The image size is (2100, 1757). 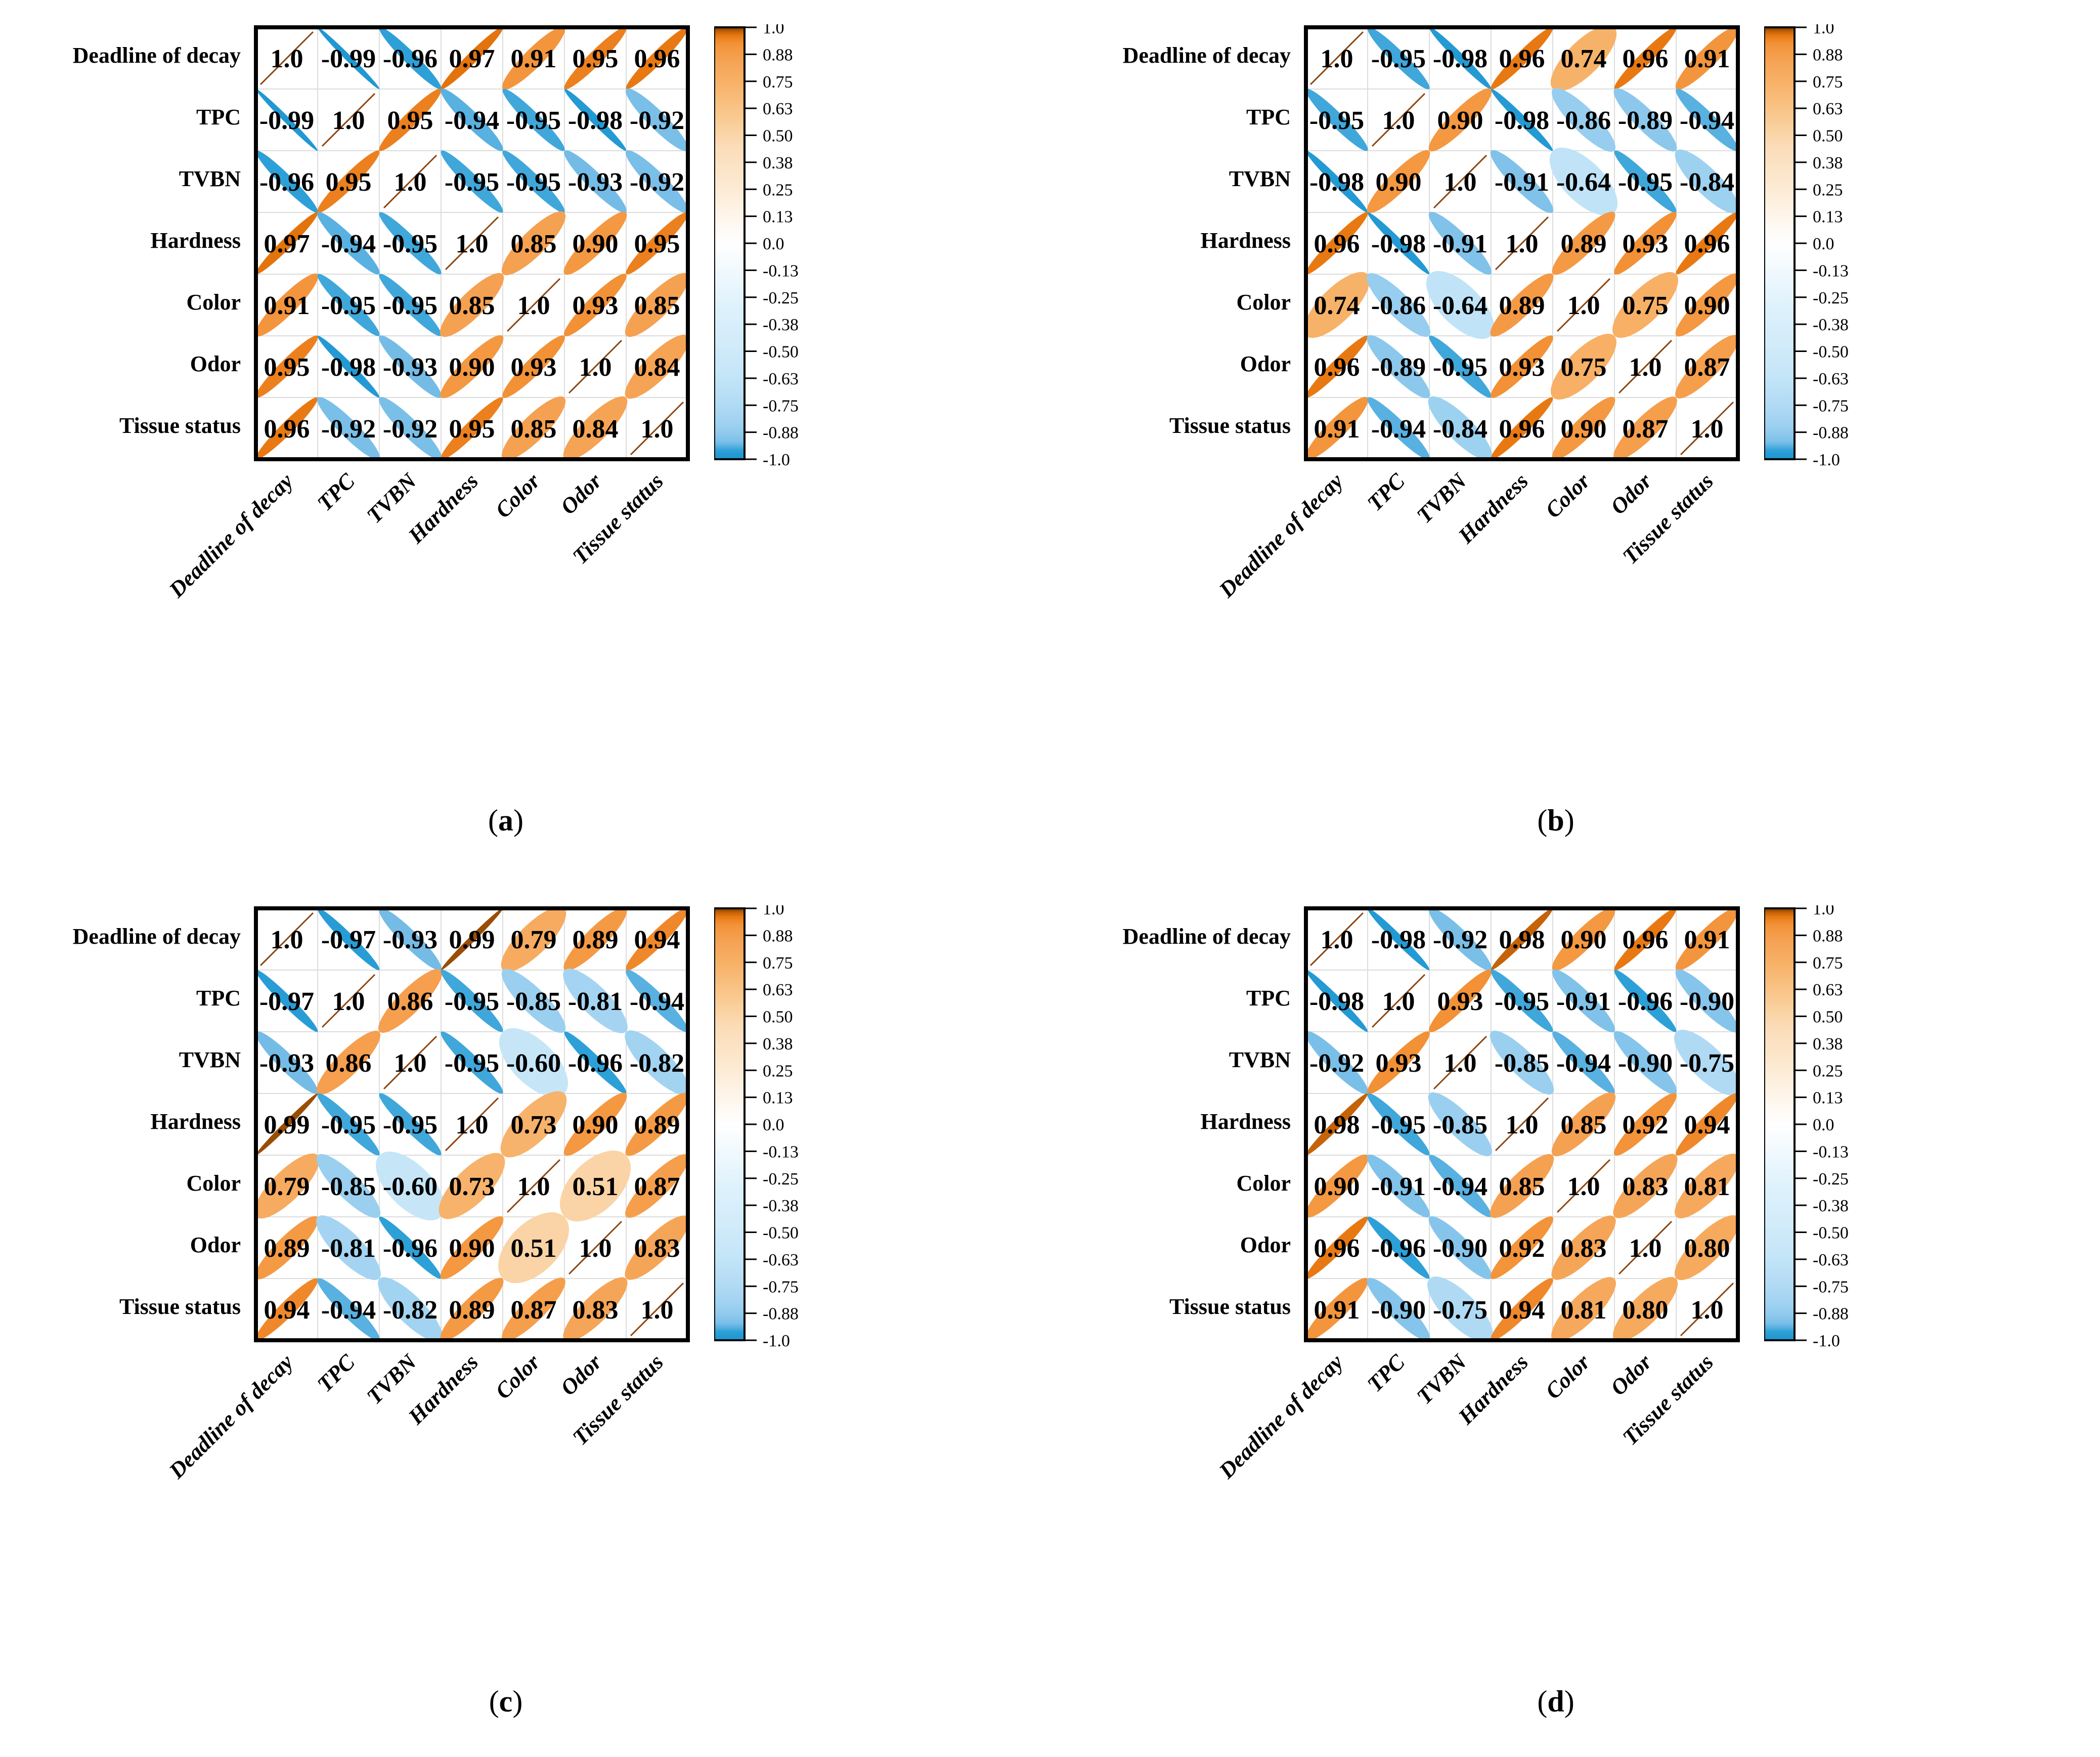 I want to click on matrix-cell: 0.81, so click(x=1584, y=1309).